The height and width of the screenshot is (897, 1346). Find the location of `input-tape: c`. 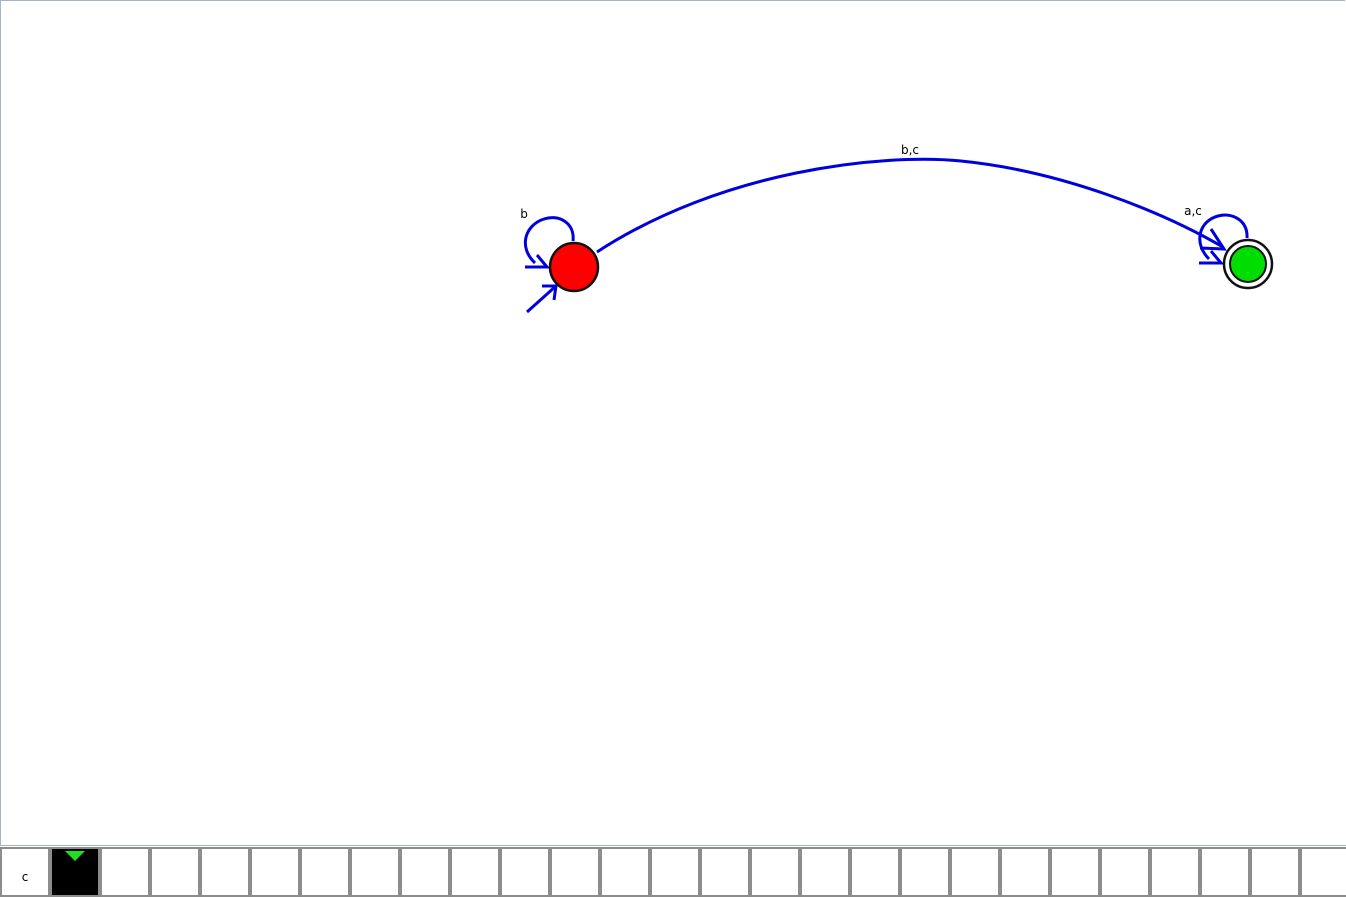

input-tape: c is located at coordinates (673, 871).